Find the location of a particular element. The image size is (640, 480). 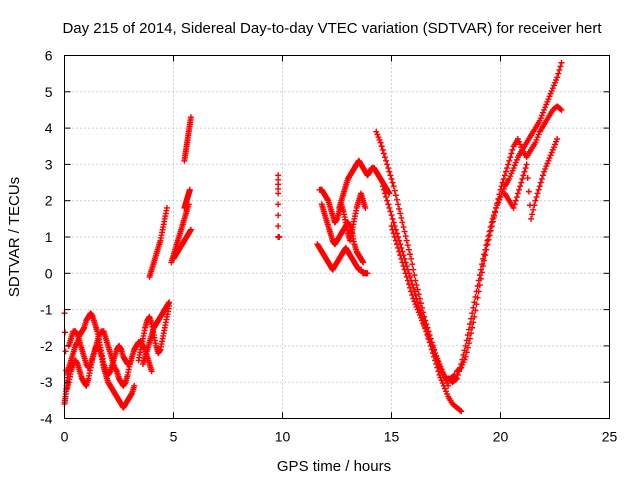

y-tick-label: 6 is located at coordinates (49, 56).